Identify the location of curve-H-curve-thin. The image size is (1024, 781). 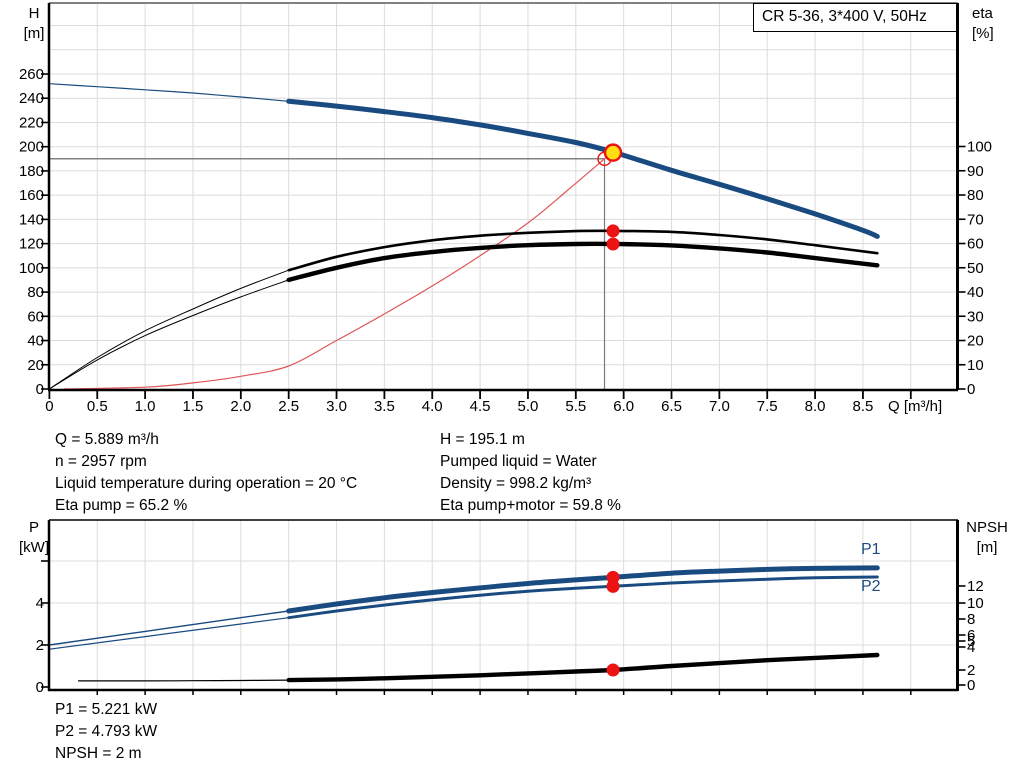
(169, 92).